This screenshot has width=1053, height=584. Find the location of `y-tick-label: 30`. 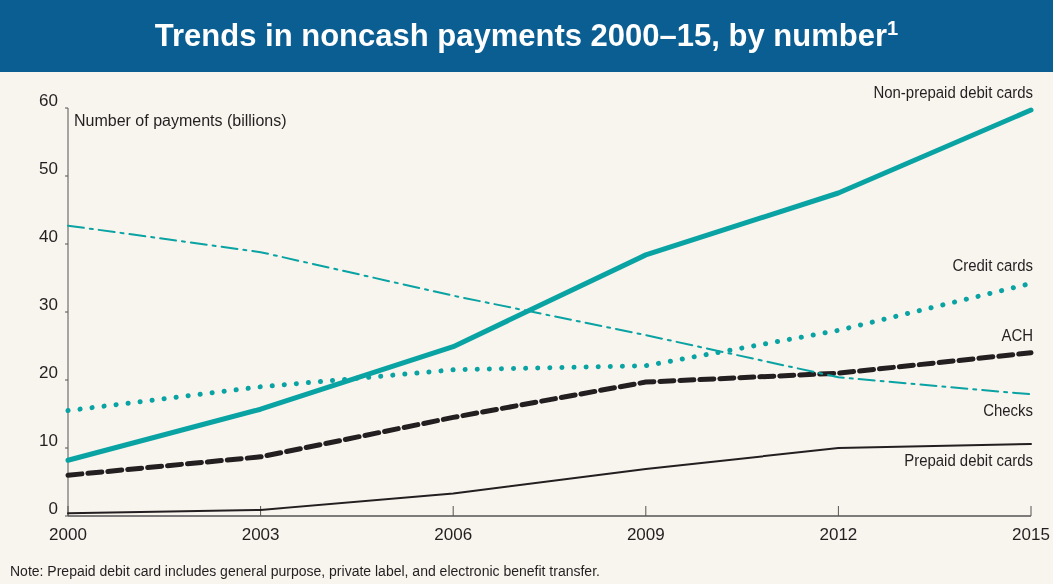

y-tick-label: 30 is located at coordinates (48, 305).